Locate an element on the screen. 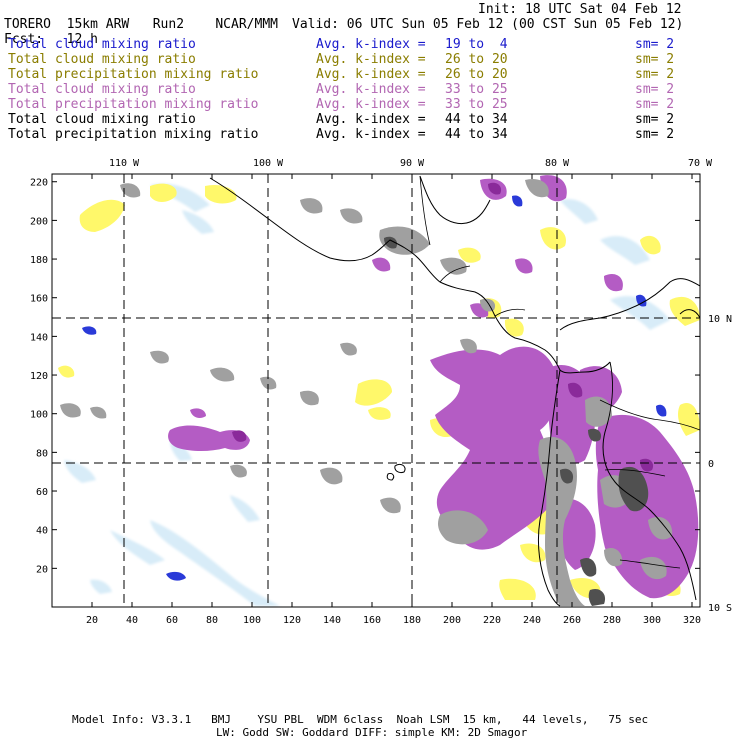  x-tick-label: 300 is located at coordinates (652, 620).